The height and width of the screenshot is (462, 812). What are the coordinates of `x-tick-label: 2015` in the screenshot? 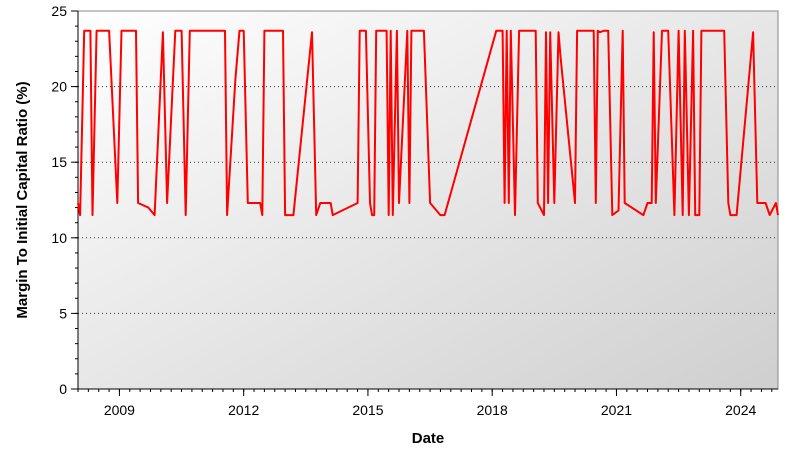 It's located at (367, 410).